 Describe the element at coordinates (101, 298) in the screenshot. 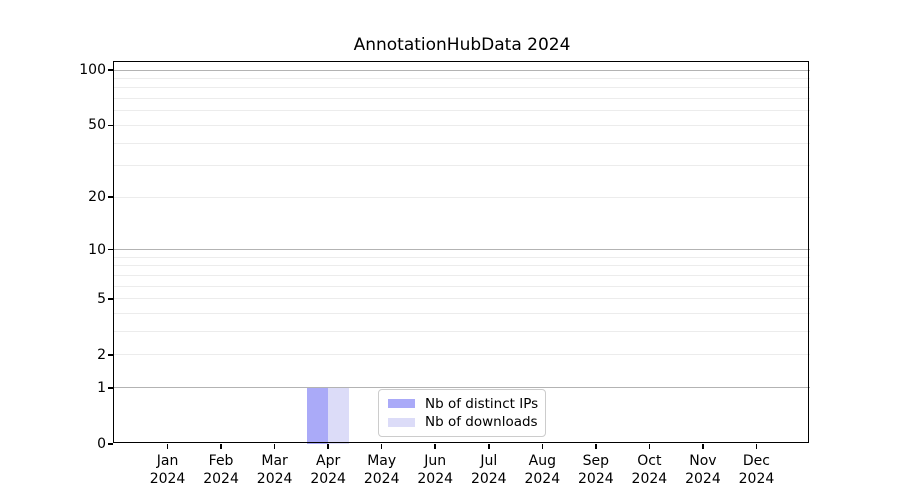

I see `y-tick-label: 5` at that location.